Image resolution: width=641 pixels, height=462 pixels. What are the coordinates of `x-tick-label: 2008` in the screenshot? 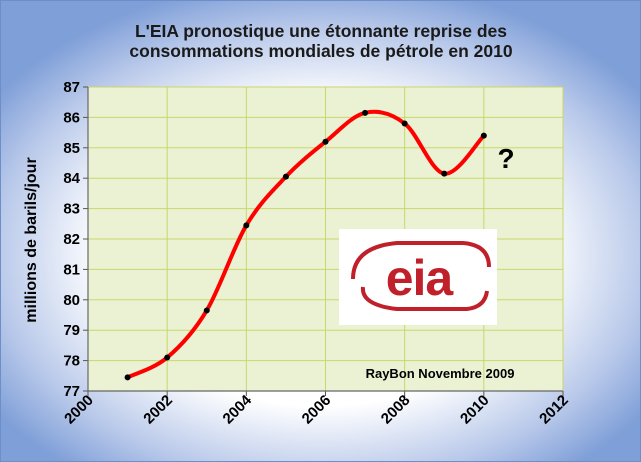 It's located at (396, 410).